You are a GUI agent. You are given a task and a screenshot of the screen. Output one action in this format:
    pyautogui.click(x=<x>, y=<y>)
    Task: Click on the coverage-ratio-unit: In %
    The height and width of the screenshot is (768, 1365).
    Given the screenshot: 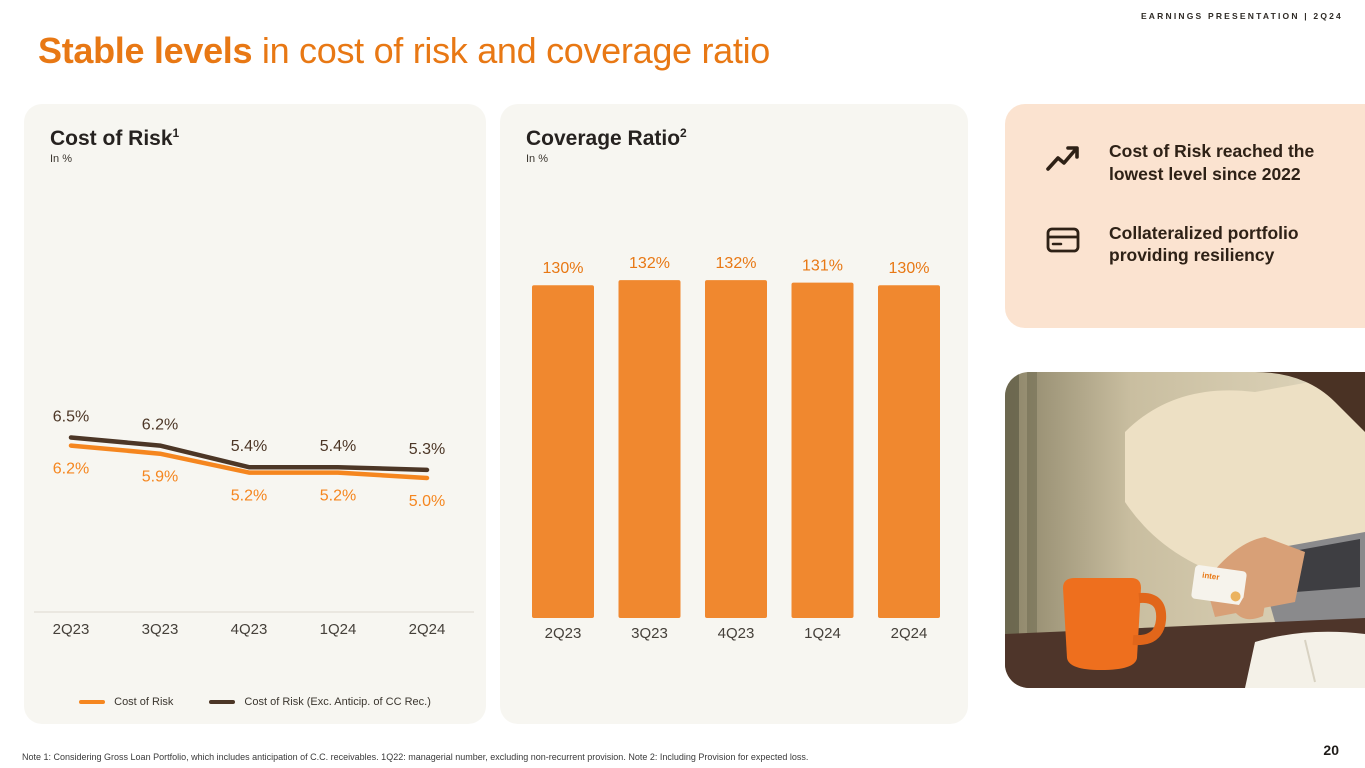 What is the action you would take?
    pyautogui.click(x=537, y=159)
    